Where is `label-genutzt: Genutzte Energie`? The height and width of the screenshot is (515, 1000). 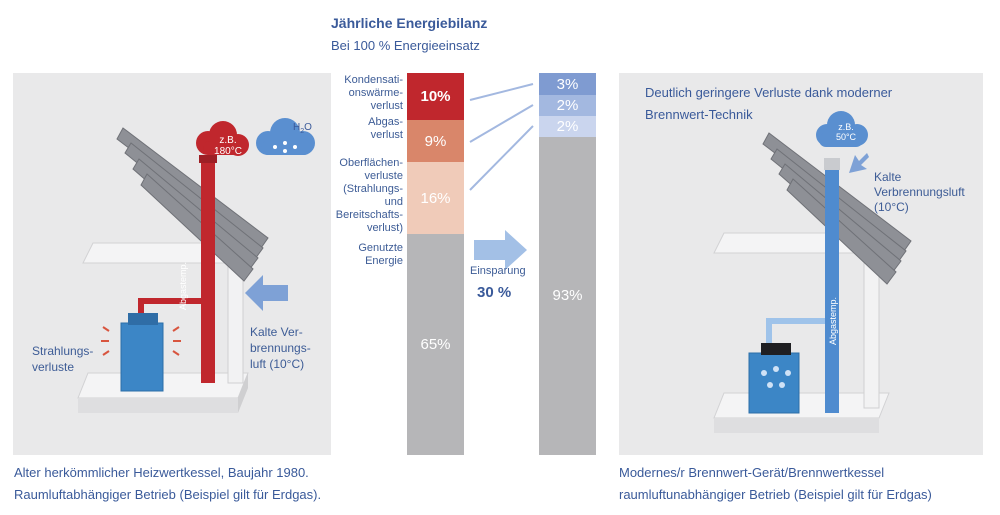 label-genutzt: Genutzte Energie is located at coordinates (380, 255).